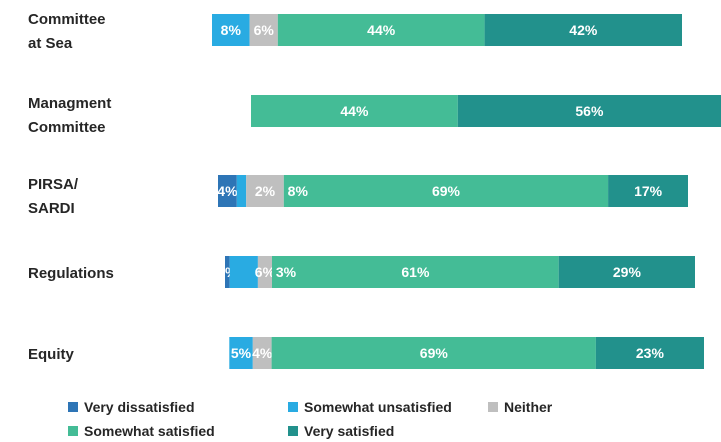  Describe the element at coordinates (286, 272) in the screenshot. I see `data-label: 3%` at that location.